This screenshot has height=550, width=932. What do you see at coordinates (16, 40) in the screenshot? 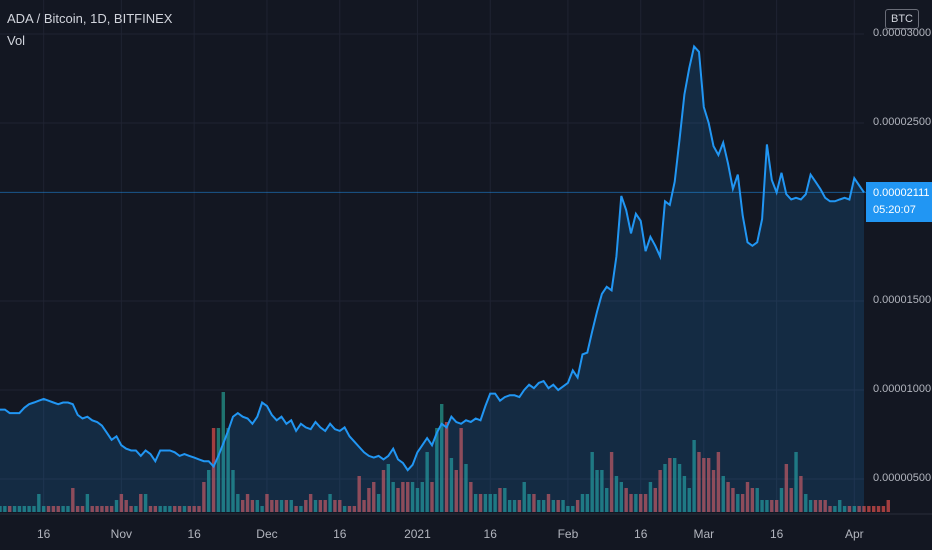
I see `volume-label: Vol` at bounding box center [16, 40].